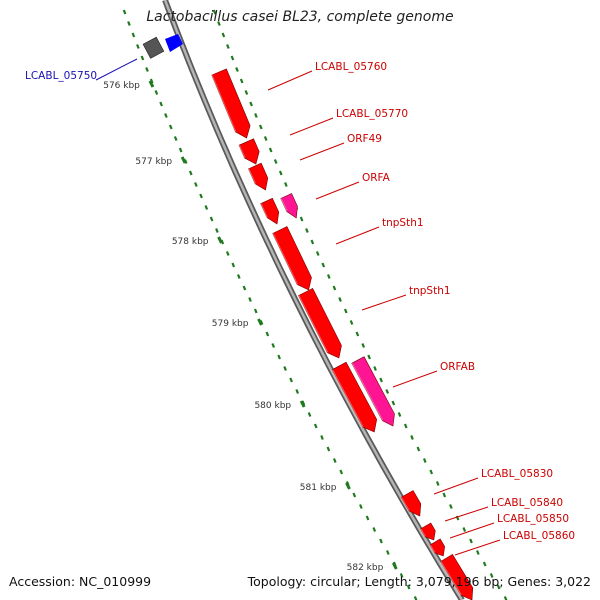 The height and width of the screenshot is (600, 600). What do you see at coordinates (372, 391) in the screenshot?
I see `gene-orfab-pink` at bounding box center [372, 391].